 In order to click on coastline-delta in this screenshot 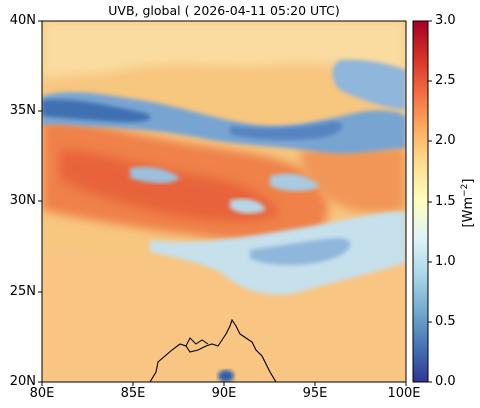, I will do `click(197, 342)`.